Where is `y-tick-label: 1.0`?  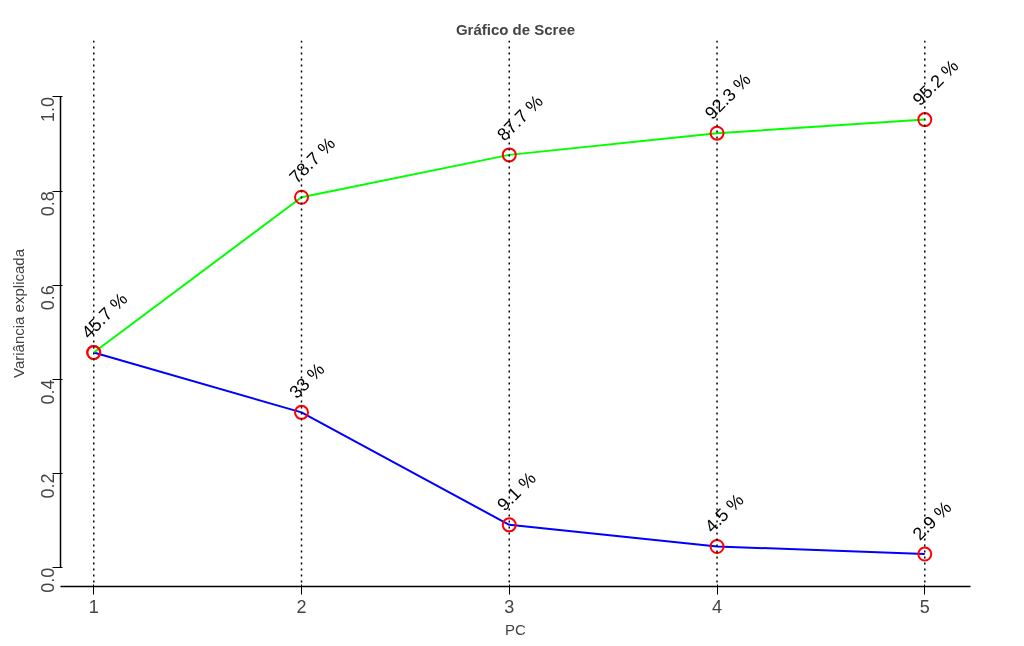
y-tick-label: 1.0 is located at coordinates (48, 109).